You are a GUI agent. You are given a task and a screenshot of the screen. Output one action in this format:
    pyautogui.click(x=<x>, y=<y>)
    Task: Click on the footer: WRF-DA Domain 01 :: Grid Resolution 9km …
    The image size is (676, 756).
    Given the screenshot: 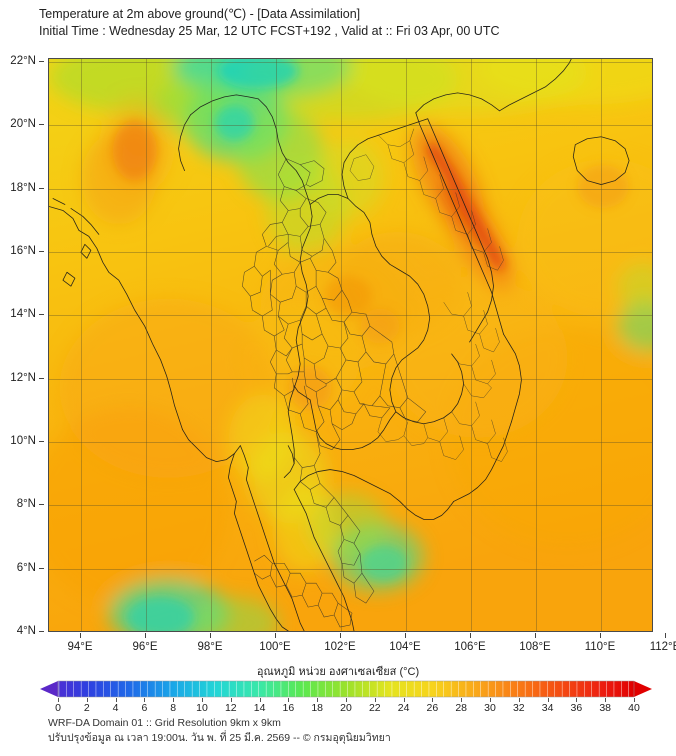 What is the action you would take?
    pyautogui.click(x=348, y=731)
    